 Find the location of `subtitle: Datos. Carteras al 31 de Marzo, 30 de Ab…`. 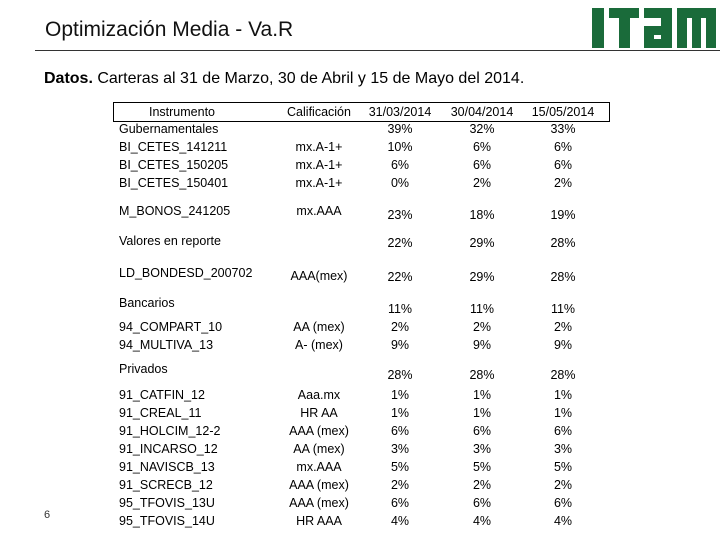

subtitle: Datos. Carteras al 31 de Marzo, 30 de Ab… is located at coordinates (284, 79).